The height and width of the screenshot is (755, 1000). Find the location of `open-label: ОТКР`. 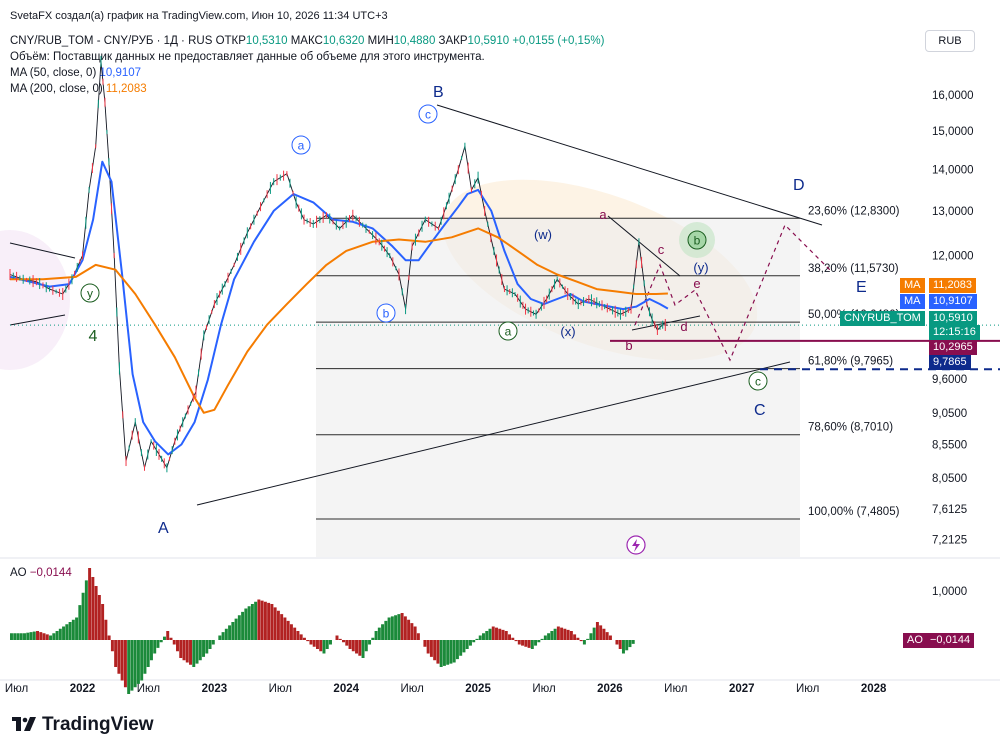

open-label: ОТКР is located at coordinates (230, 41).